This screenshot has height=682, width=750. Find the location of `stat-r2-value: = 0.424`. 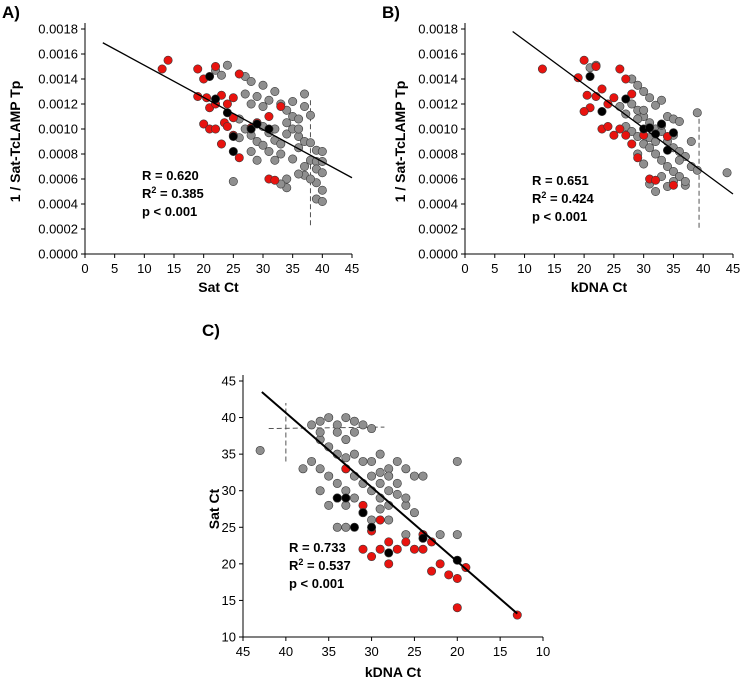

stat-r2-value: = 0.424 is located at coordinates (570, 198).